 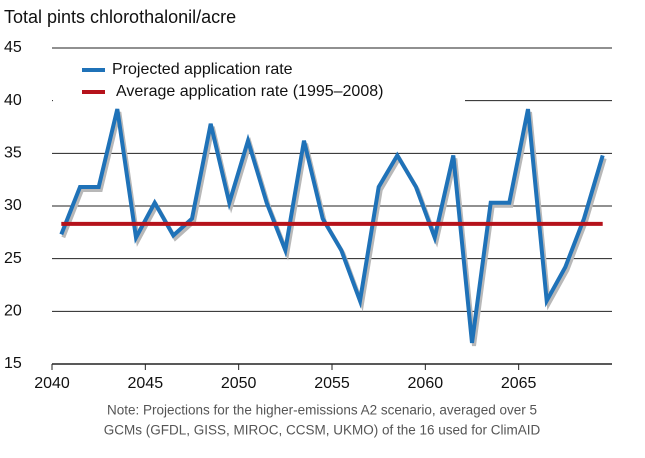 What do you see at coordinates (519, 383) in the screenshot?
I see `x-tick-label: 2065` at bounding box center [519, 383].